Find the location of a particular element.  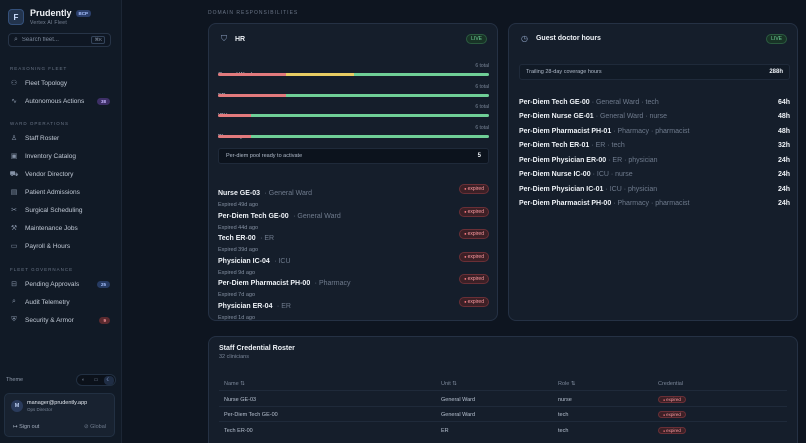

brand: F Prudently BCP Vertex AI Fleet is located at coordinates (50, 17).